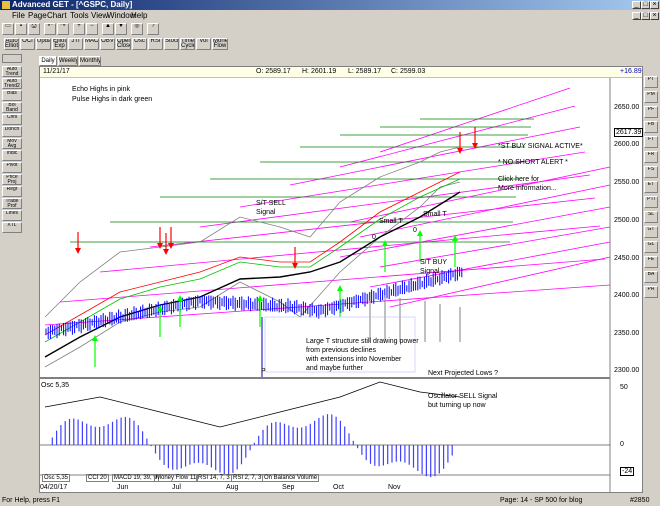  I want to click on osc-panel-label: Osc 5,35, so click(55, 385).